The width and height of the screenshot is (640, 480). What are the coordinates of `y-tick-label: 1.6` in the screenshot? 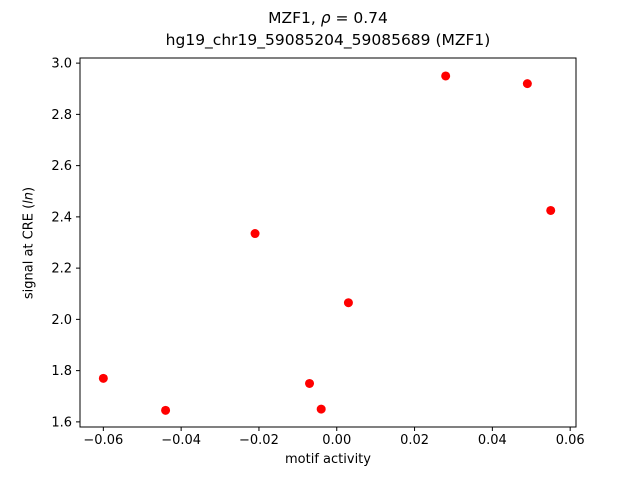 It's located at (61, 422).